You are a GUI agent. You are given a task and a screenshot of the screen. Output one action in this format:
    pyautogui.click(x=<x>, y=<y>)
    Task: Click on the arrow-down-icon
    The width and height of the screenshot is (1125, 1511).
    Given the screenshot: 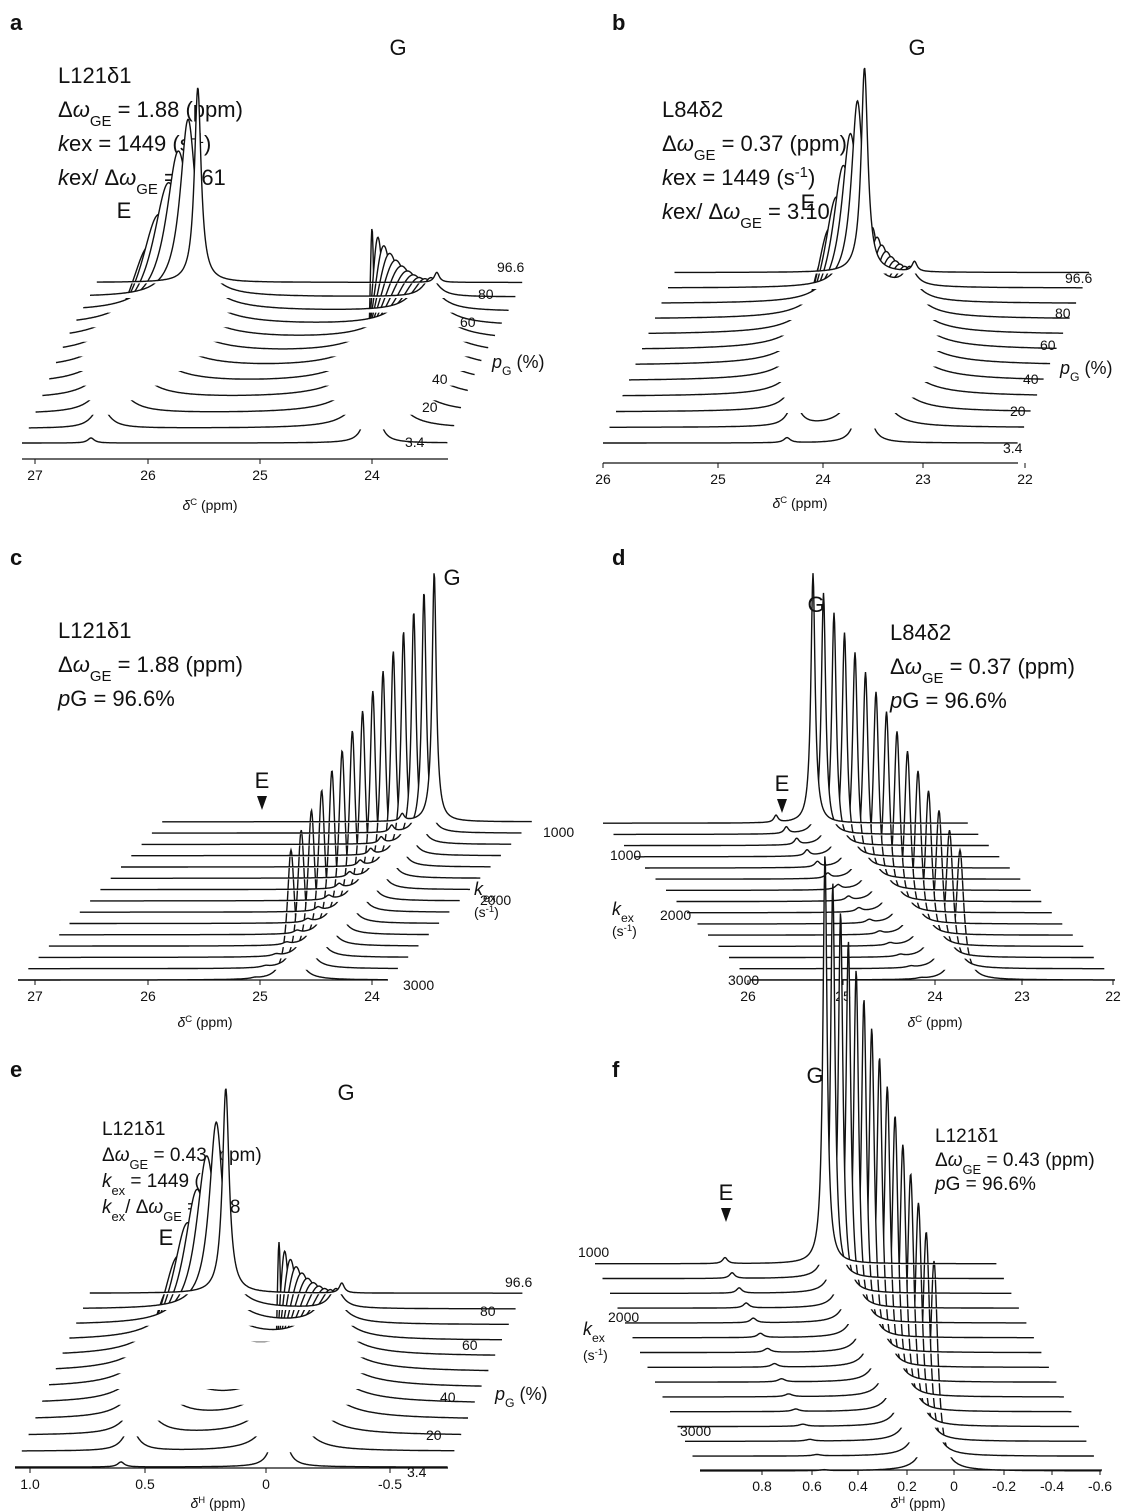 What is the action you would take?
    pyautogui.click(x=262, y=803)
    